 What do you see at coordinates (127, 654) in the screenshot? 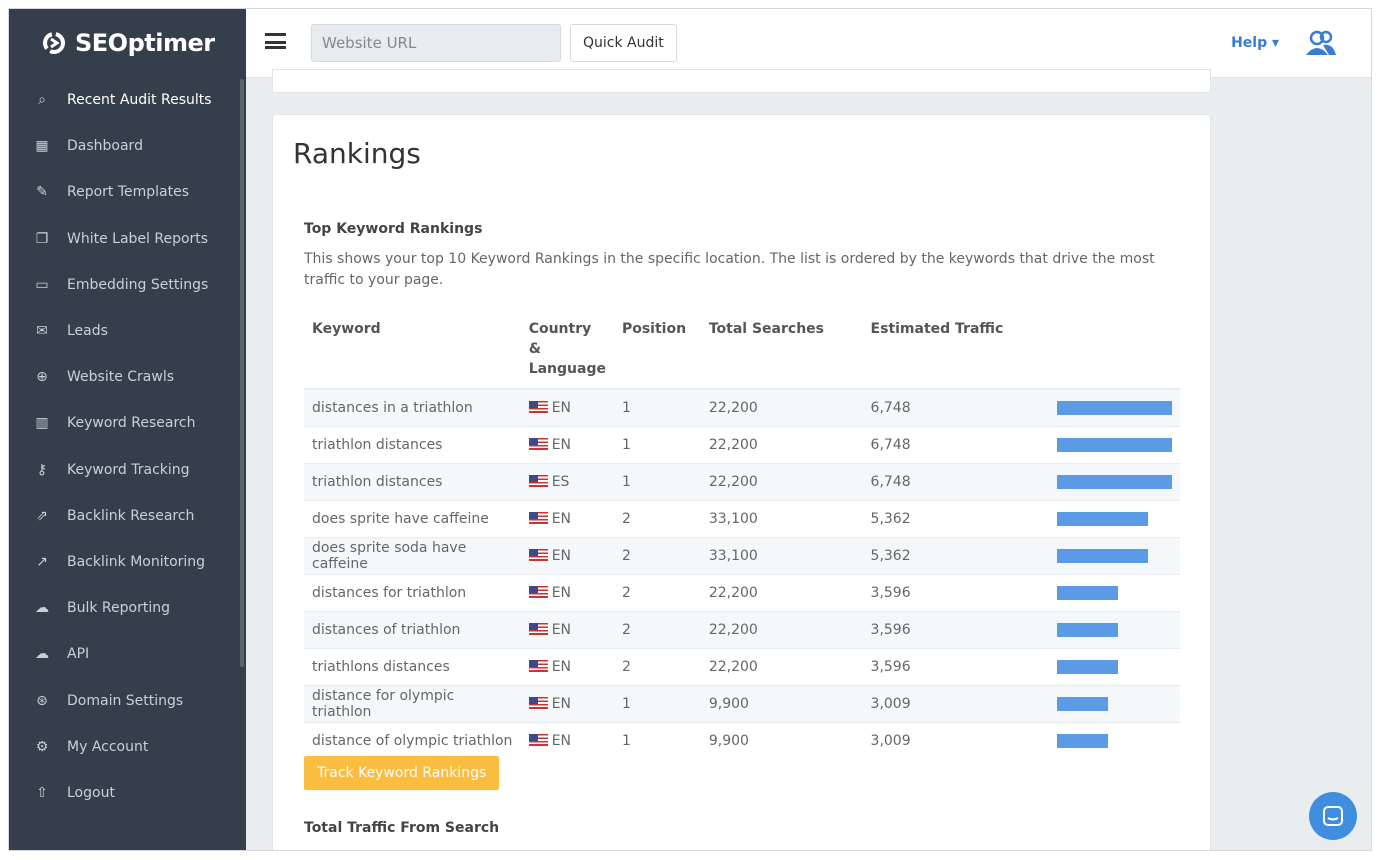
I see `sidebar-item-api: ☁ API` at bounding box center [127, 654].